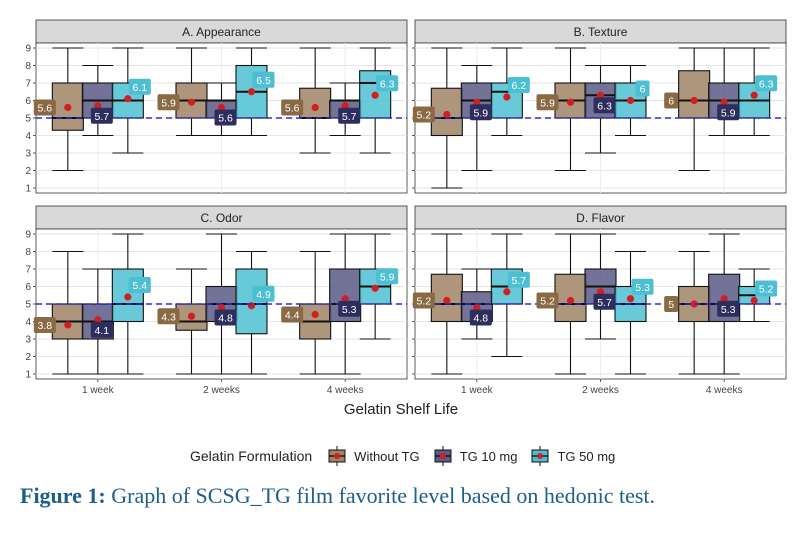 The height and width of the screenshot is (556, 802). What do you see at coordinates (139, 285) in the screenshot?
I see `panel-c-odor-tg-50-mg-1-week-mean-label-bg` at bounding box center [139, 285].